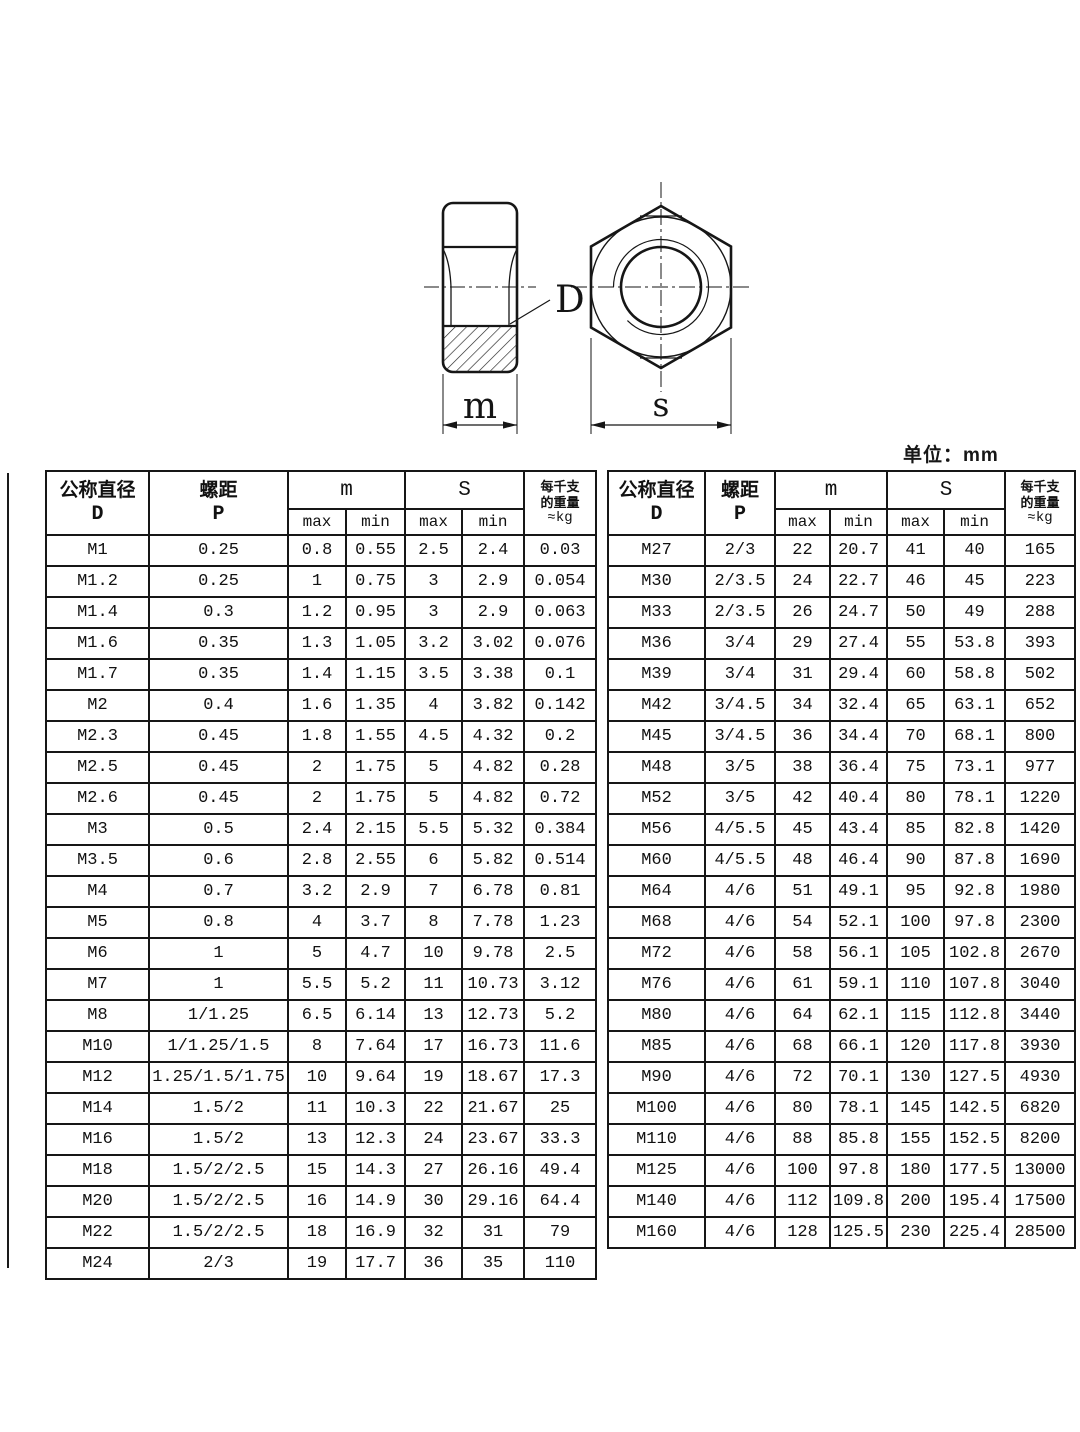  I want to click on spec-cell: M36, so click(656, 643).